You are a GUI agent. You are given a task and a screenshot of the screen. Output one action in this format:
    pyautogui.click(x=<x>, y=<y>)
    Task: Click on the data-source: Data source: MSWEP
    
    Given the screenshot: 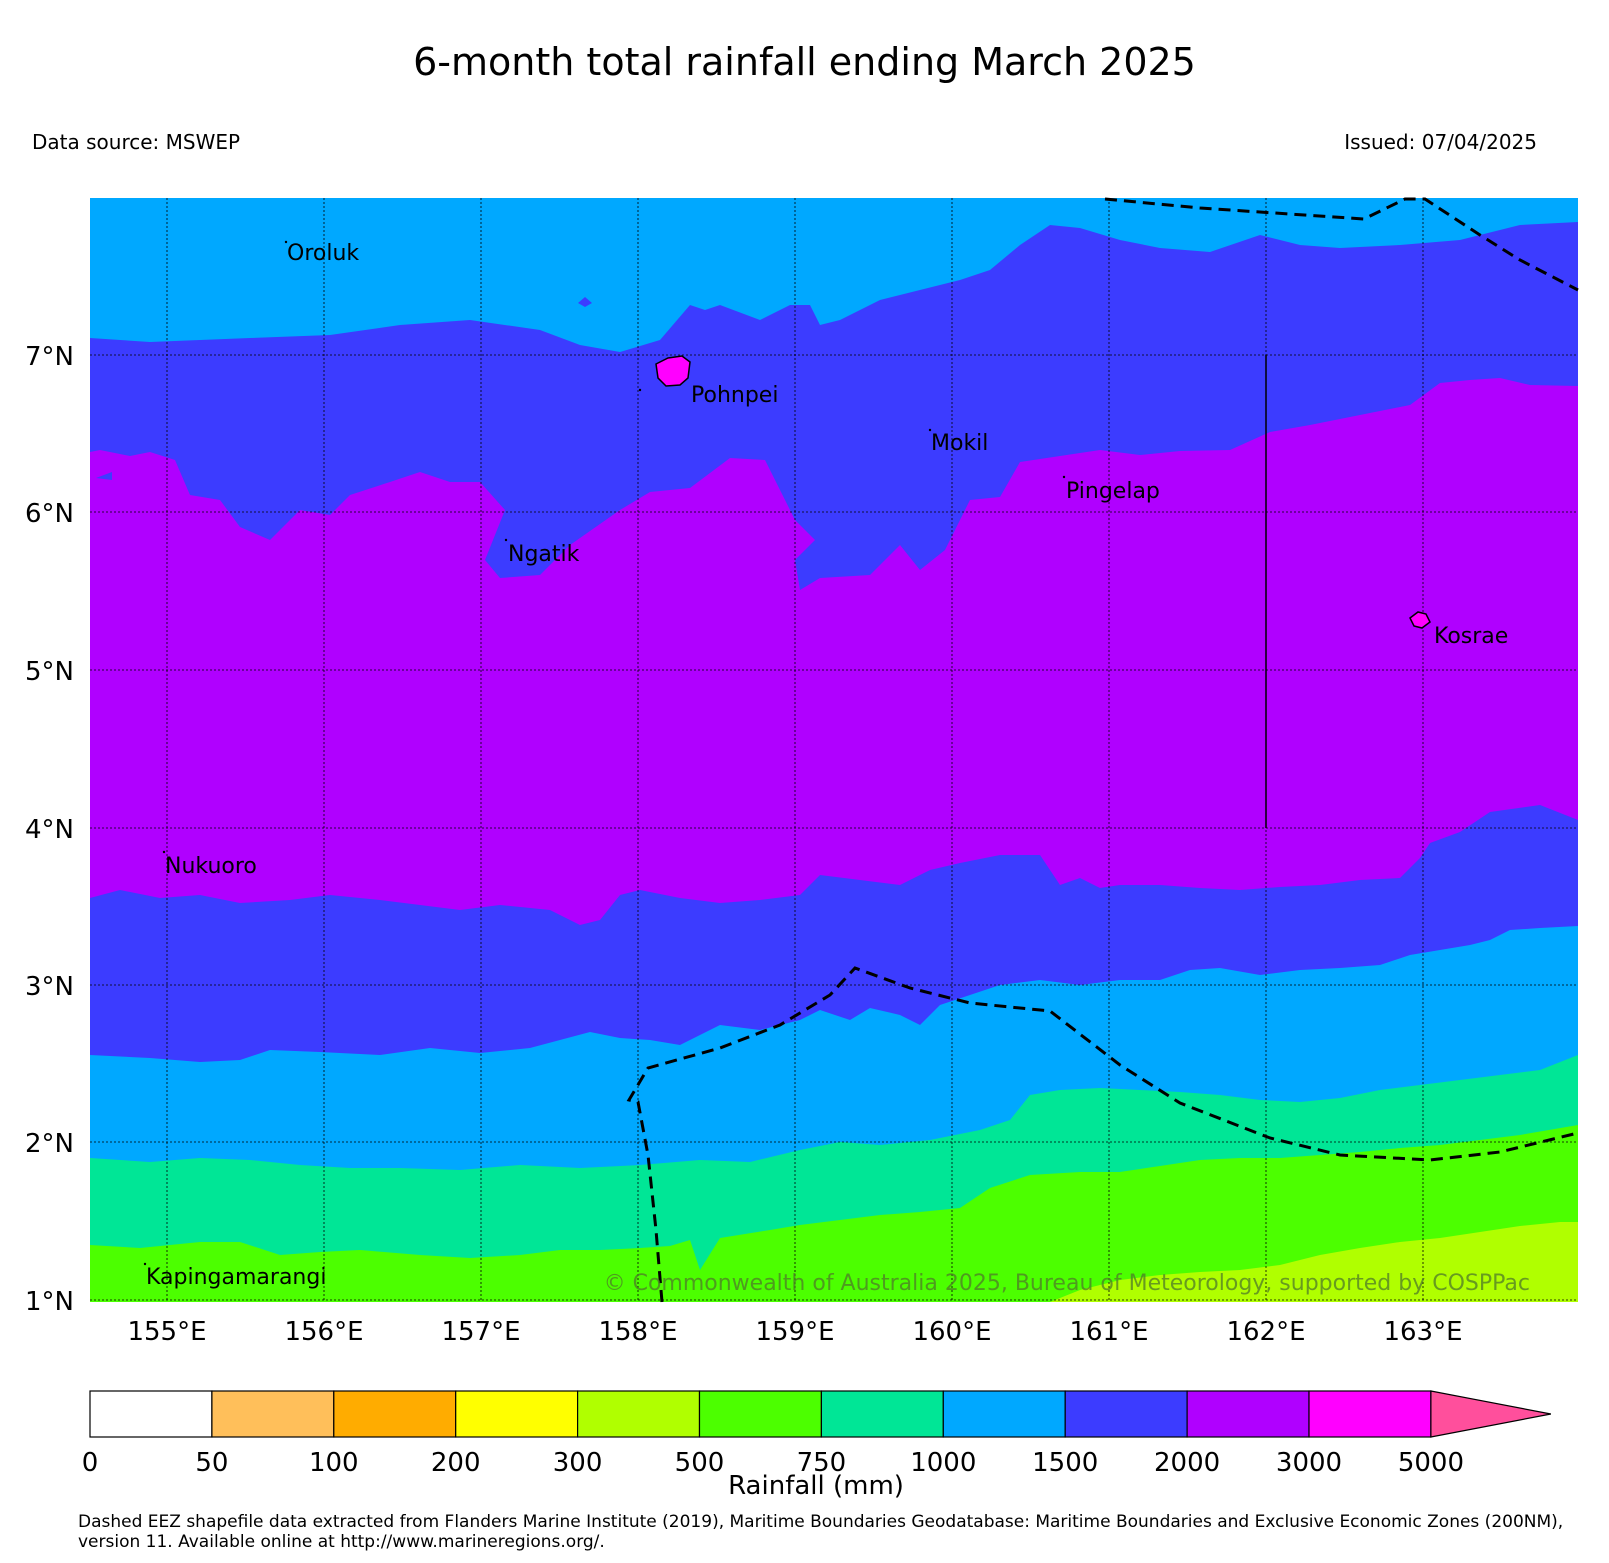 What is the action you would take?
    pyautogui.click(x=136, y=142)
    